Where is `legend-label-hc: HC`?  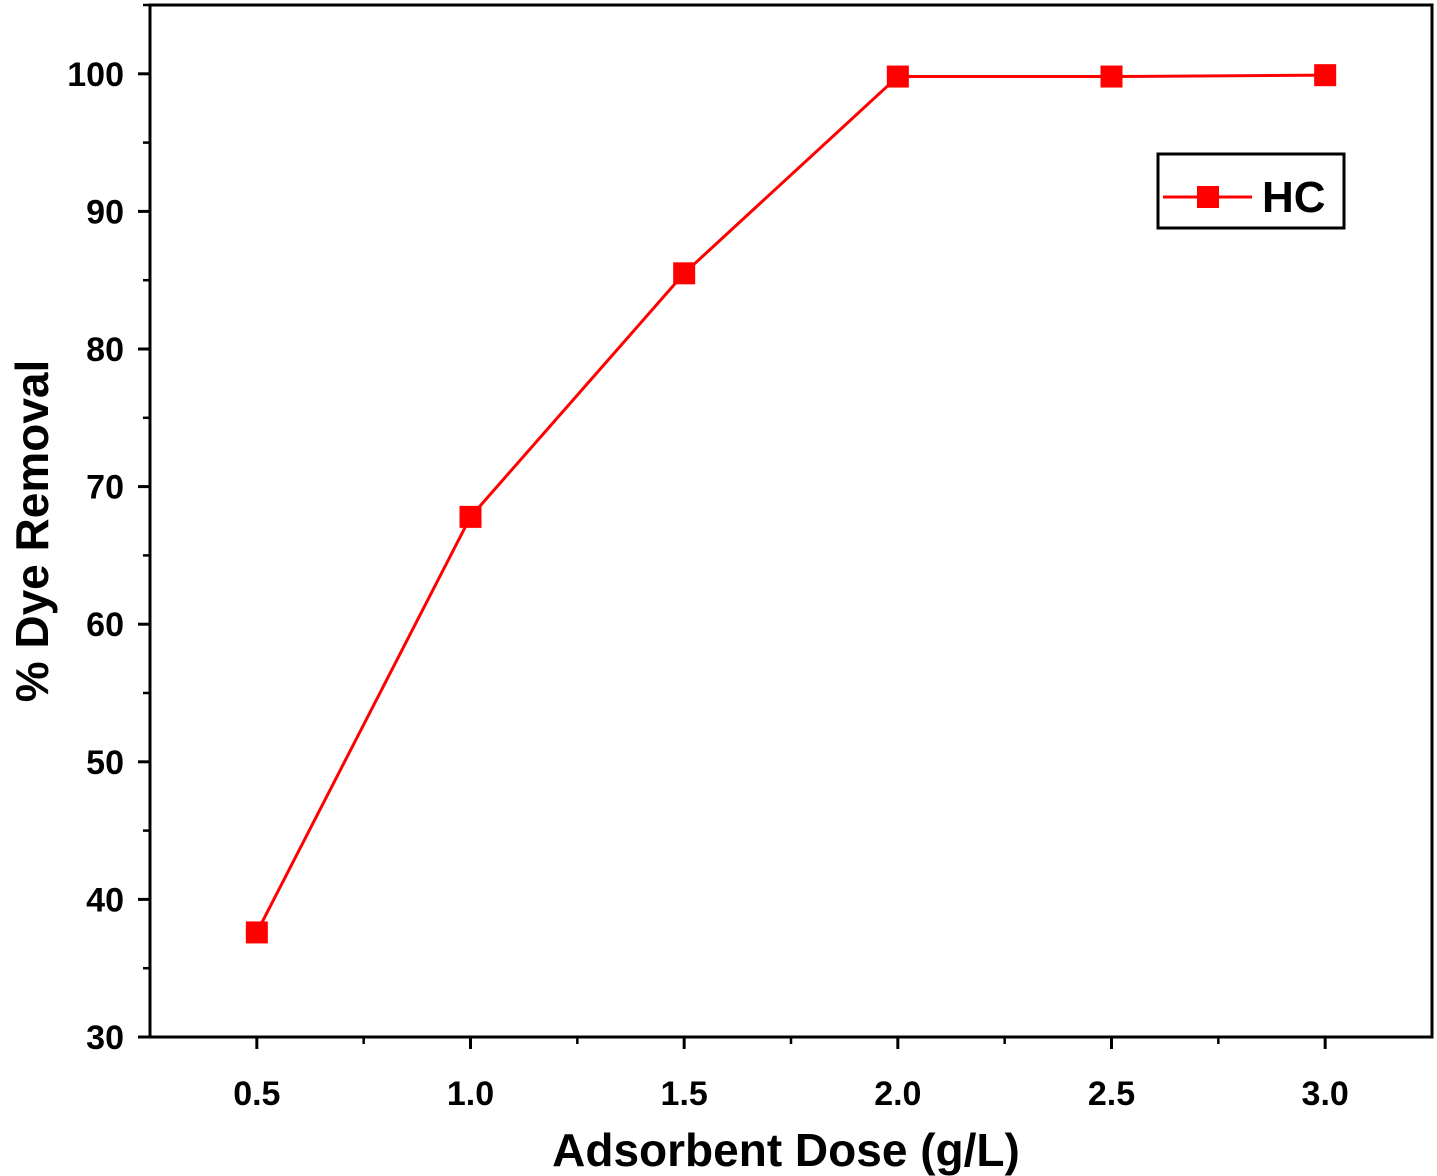 legend-label-hc: HC is located at coordinates (1294, 197).